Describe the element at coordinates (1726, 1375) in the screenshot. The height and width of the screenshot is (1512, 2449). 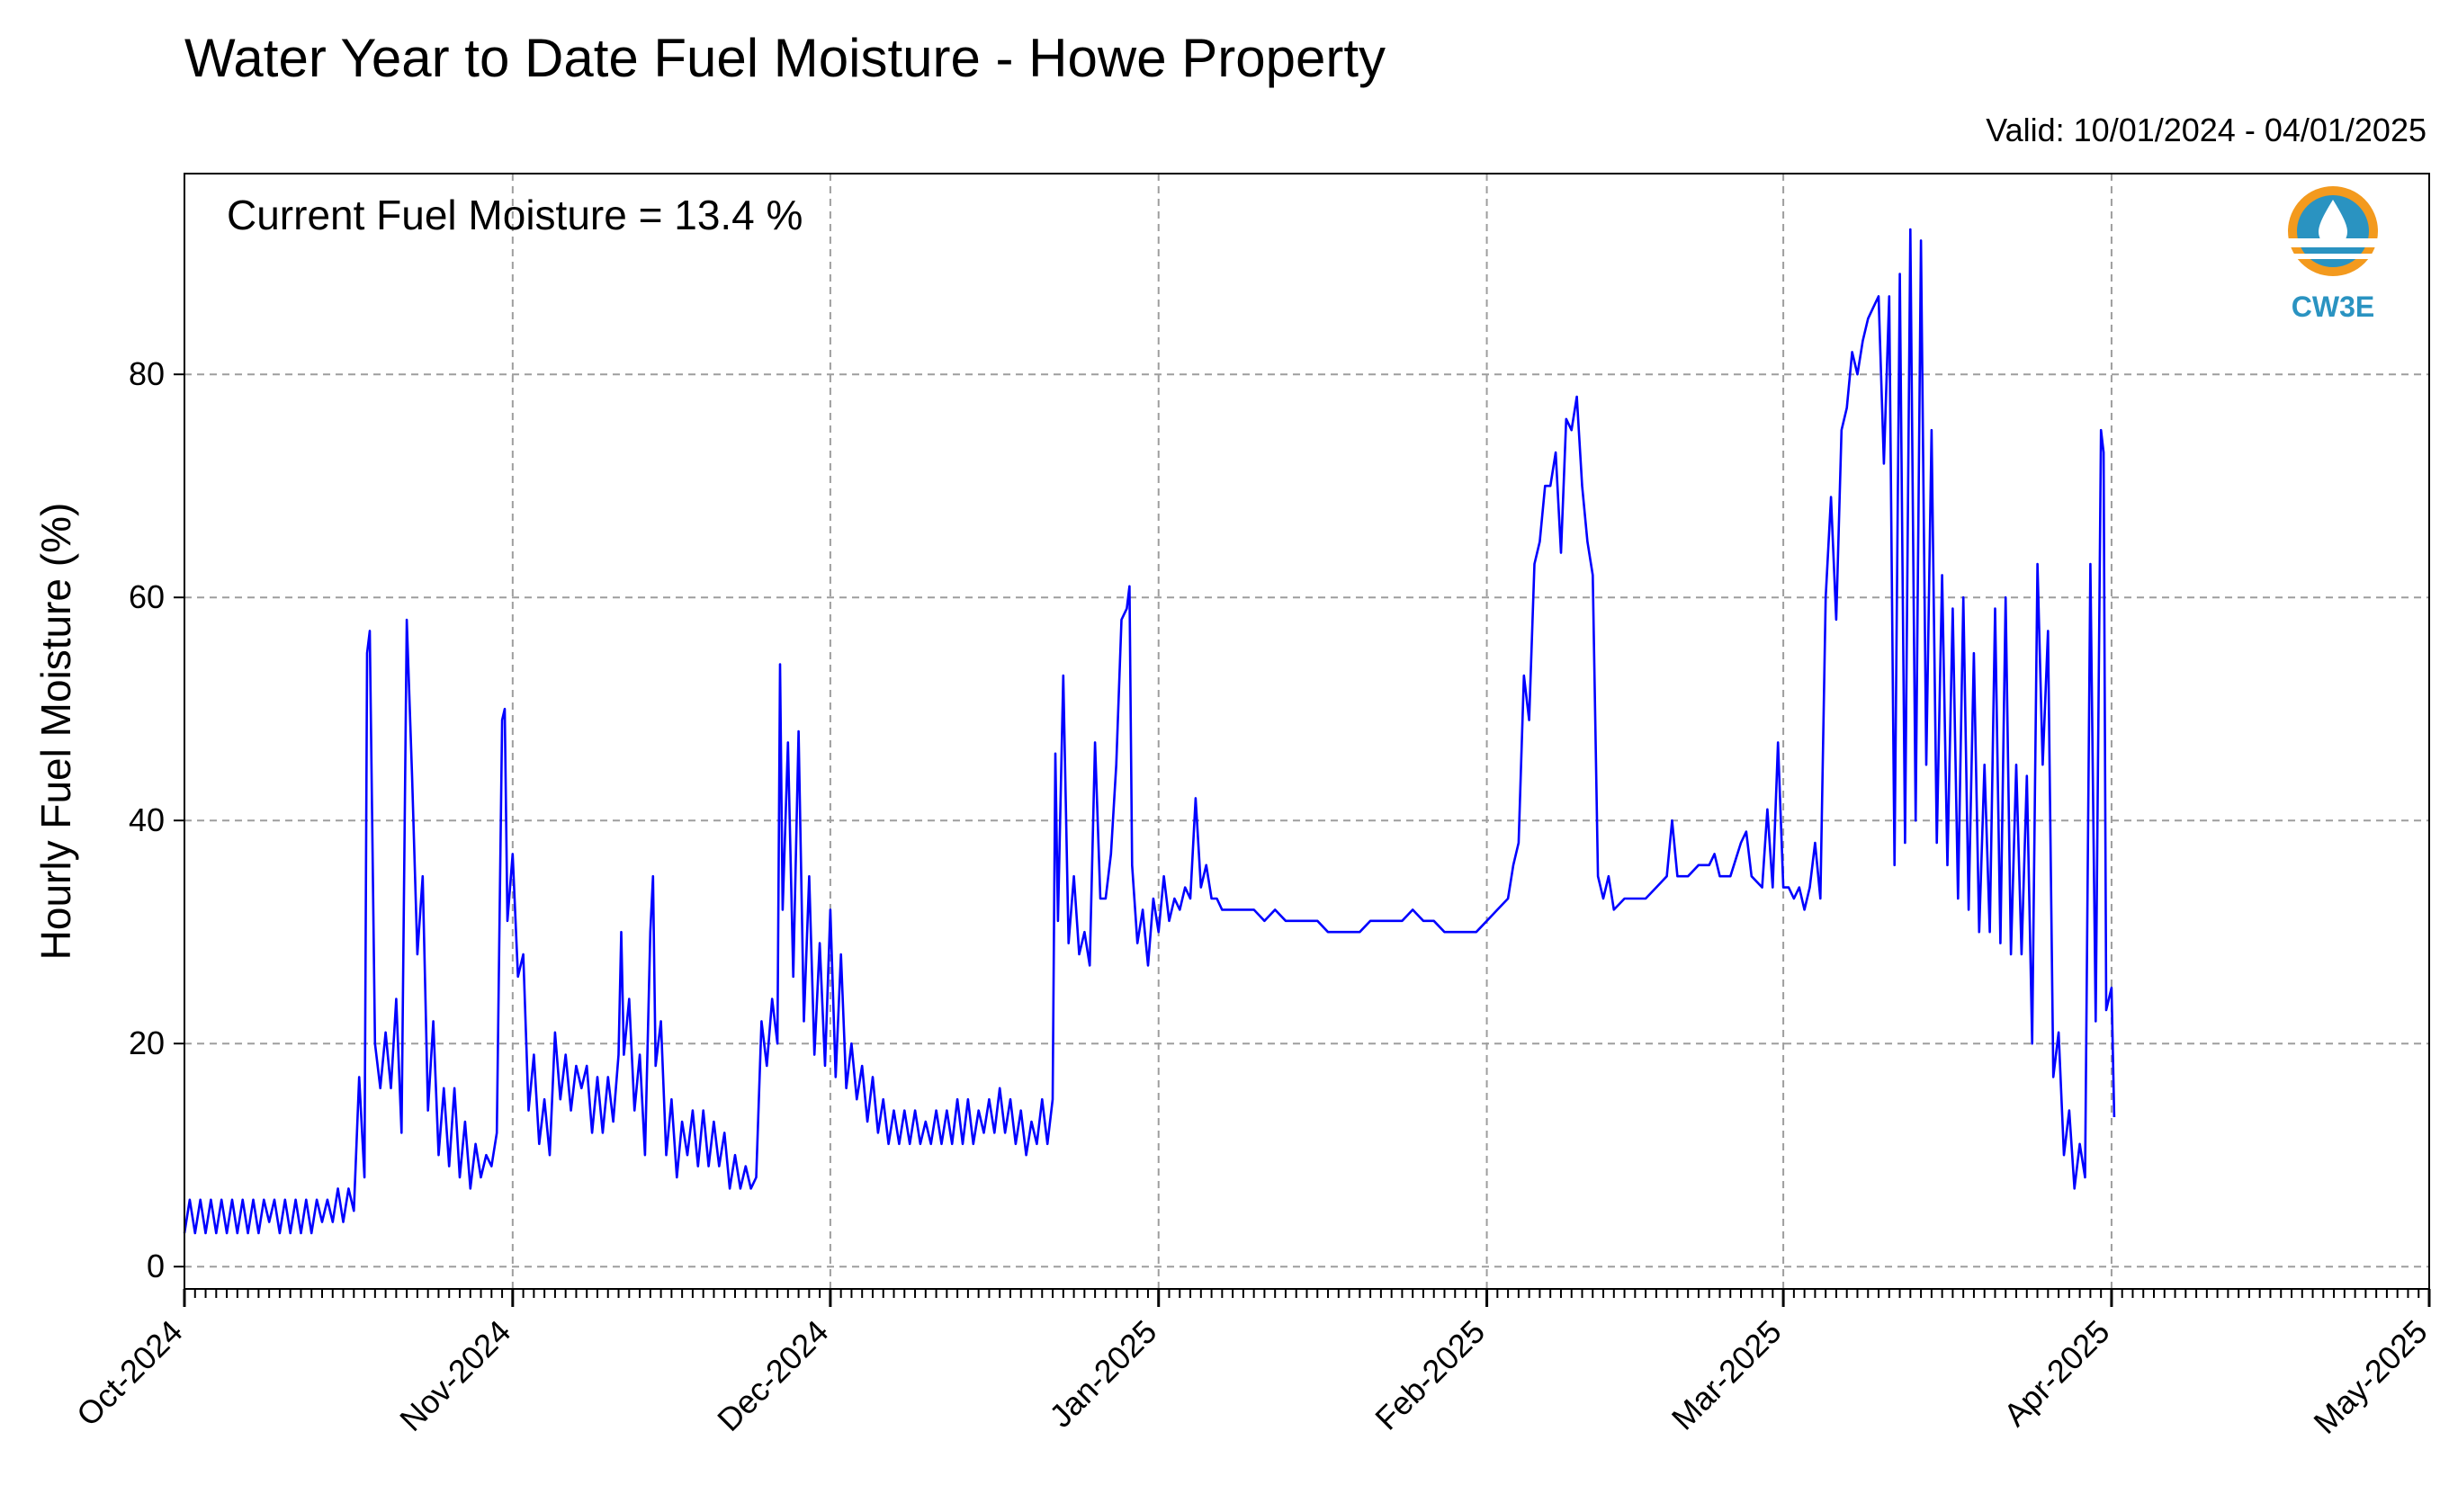
I see `x-tick-label: Mar-2025` at that location.